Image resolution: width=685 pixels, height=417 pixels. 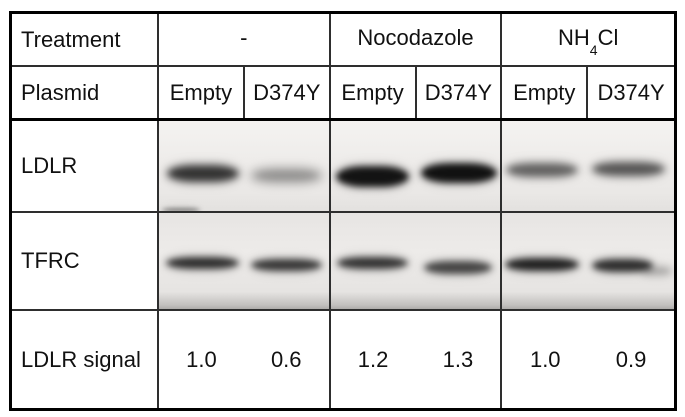 I want to click on ldlr-row-label-cell: LDLR, so click(x=85, y=166).